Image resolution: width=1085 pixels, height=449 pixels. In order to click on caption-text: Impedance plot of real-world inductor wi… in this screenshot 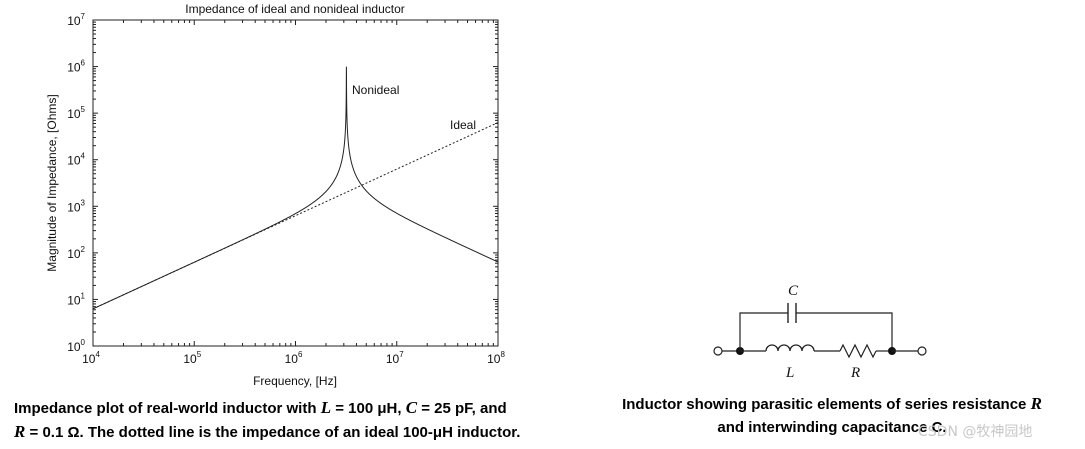, I will do `click(167, 408)`.